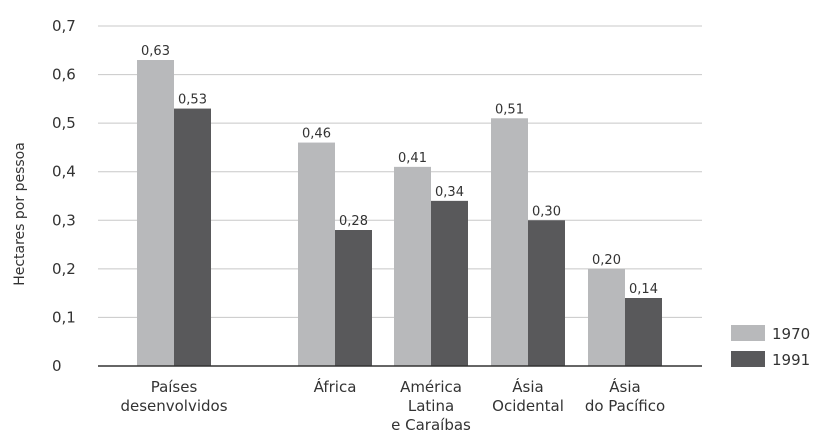 The height and width of the screenshot is (436, 814). I want to click on data-label: 0,30, so click(546, 211).